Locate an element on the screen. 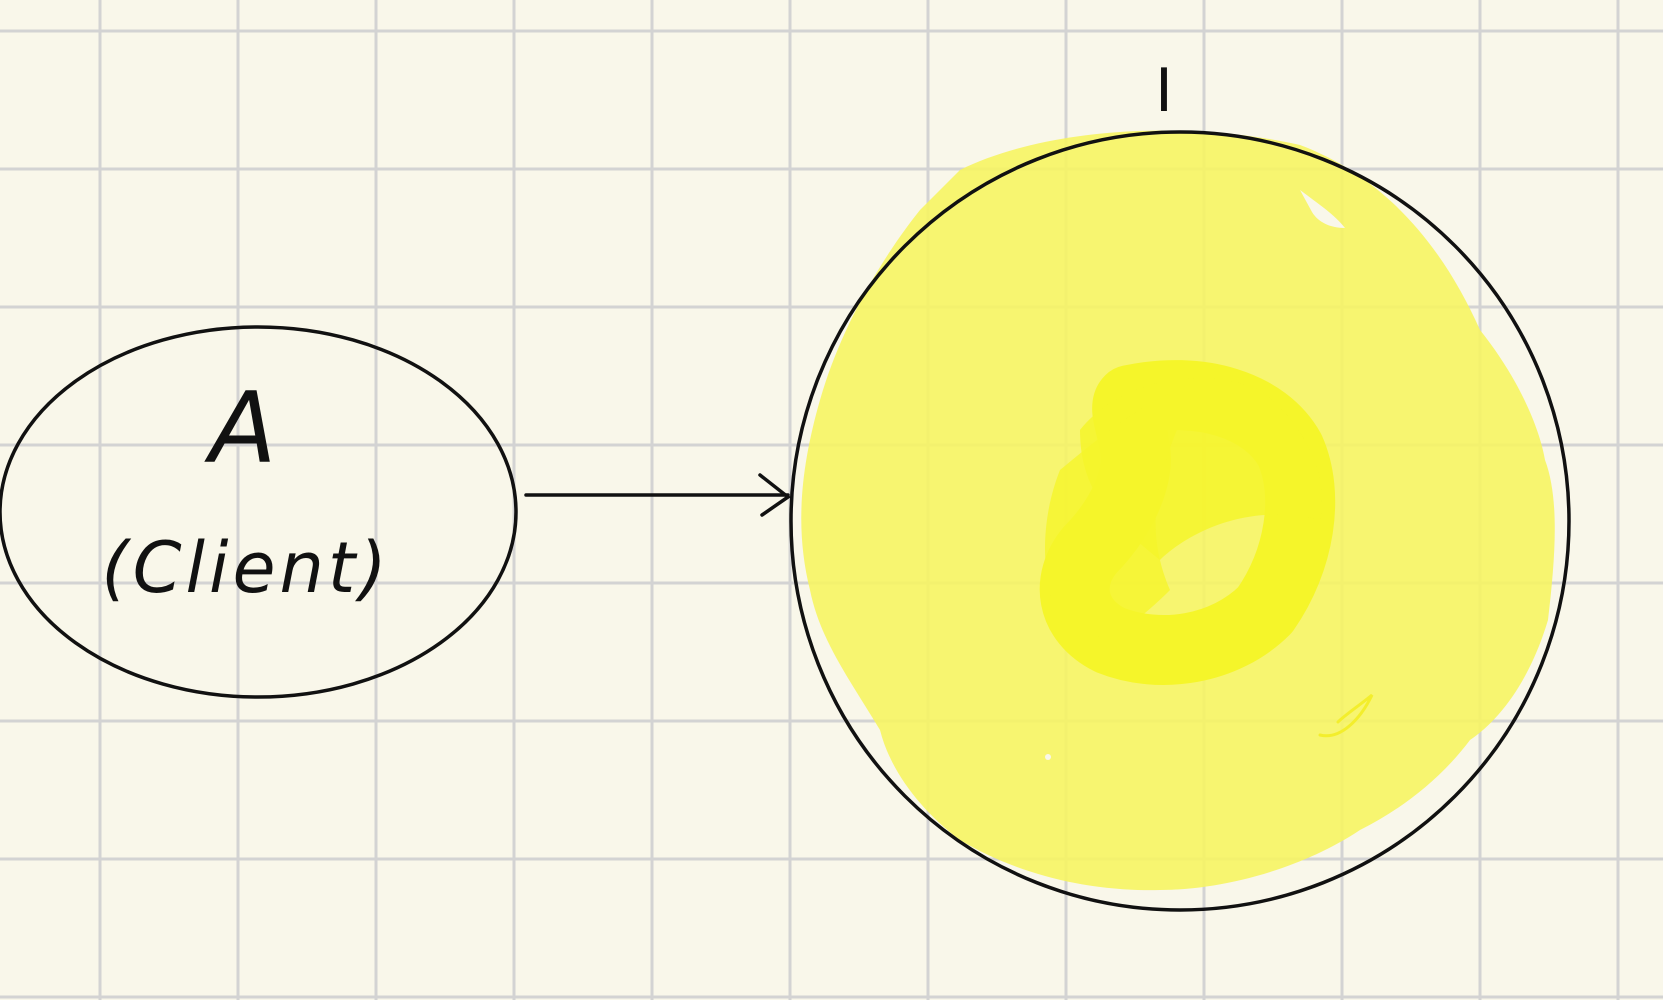 This screenshot has height=1000, width=1663. client-to-target-arrow is located at coordinates (657, 495).